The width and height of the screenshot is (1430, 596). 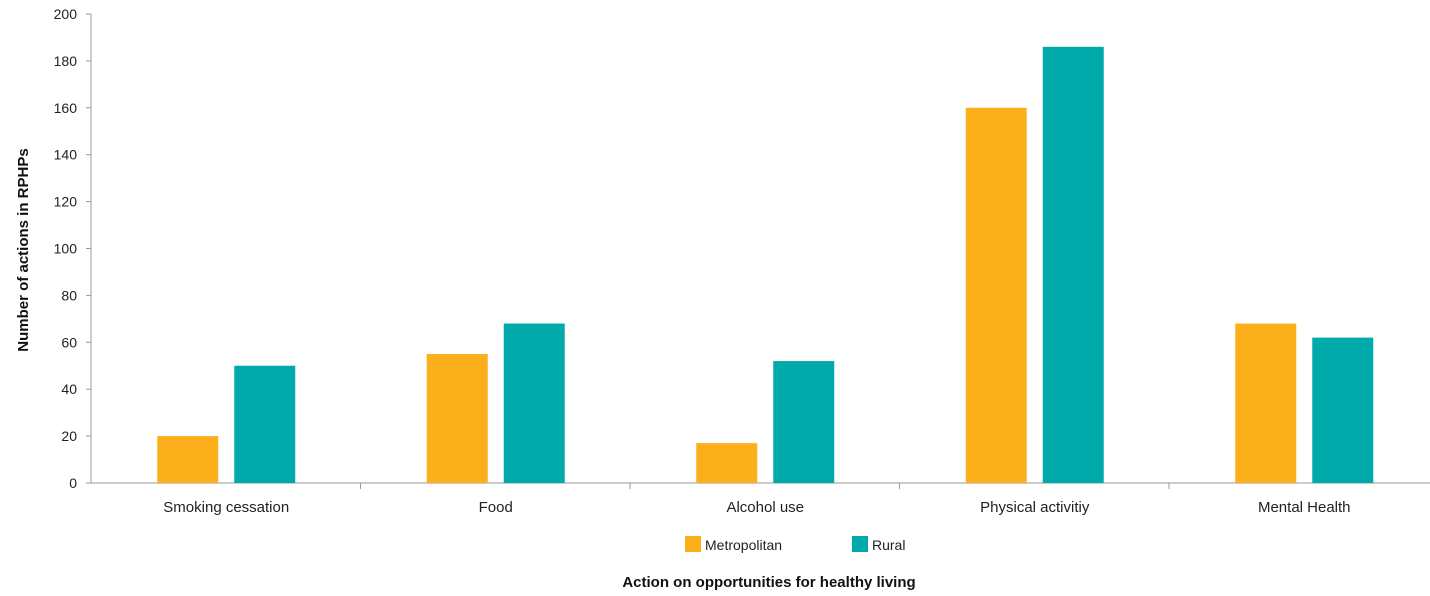 What do you see at coordinates (66, 108) in the screenshot?
I see `y-tick-label: 160` at bounding box center [66, 108].